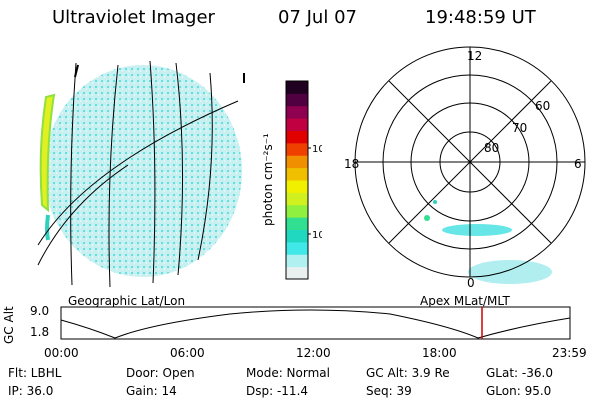 The width and height of the screenshot is (600, 400). What do you see at coordinates (35, 373) in the screenshot?
I see `info-flt: Flt: LBHL` at bounding box center [35, 373].